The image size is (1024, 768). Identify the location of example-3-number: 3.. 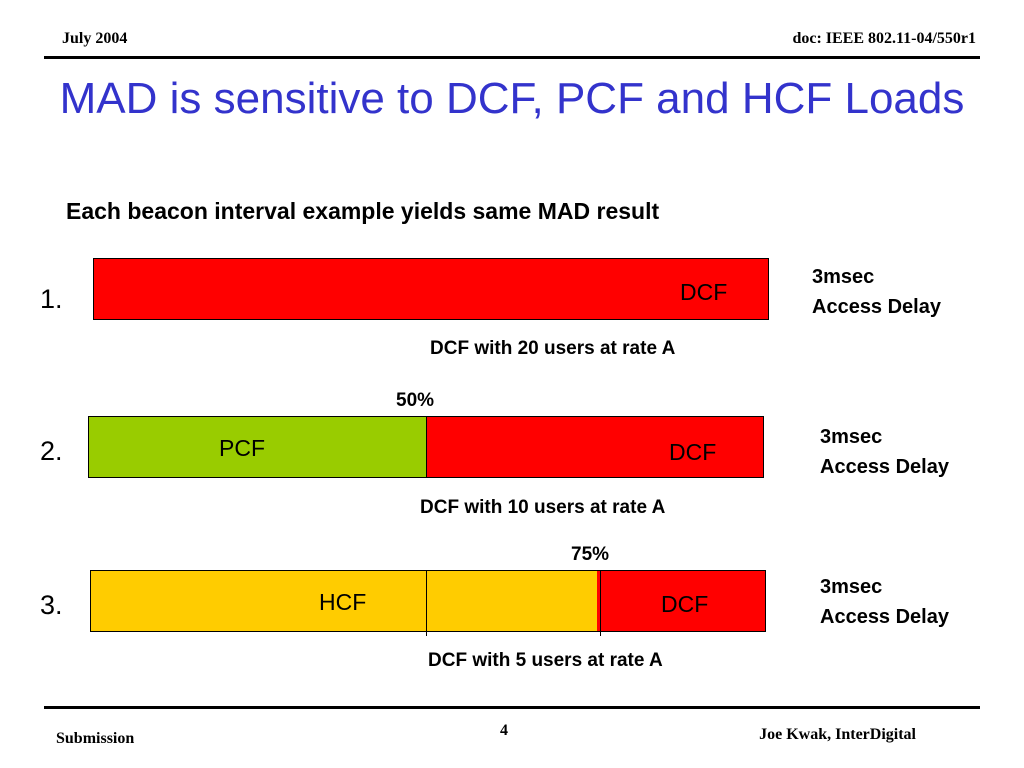
(51, 605).